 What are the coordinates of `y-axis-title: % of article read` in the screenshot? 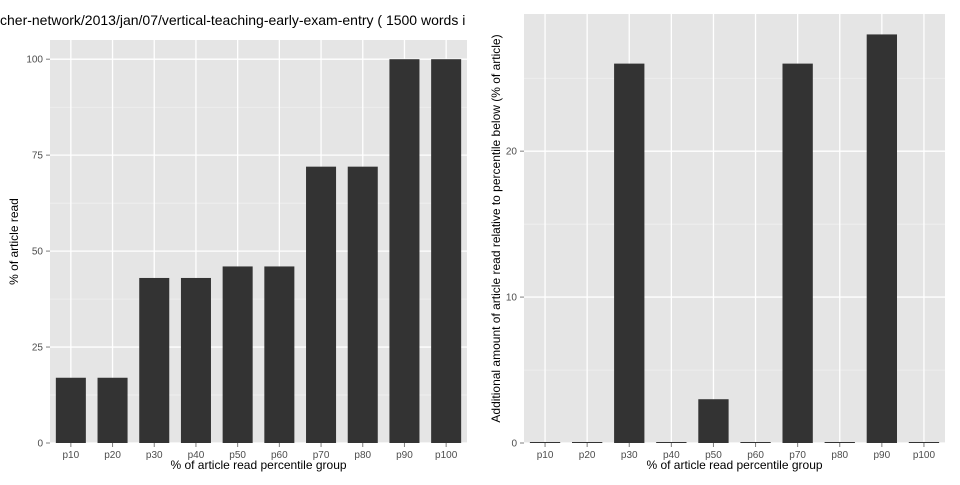 It's located at (14, 241).